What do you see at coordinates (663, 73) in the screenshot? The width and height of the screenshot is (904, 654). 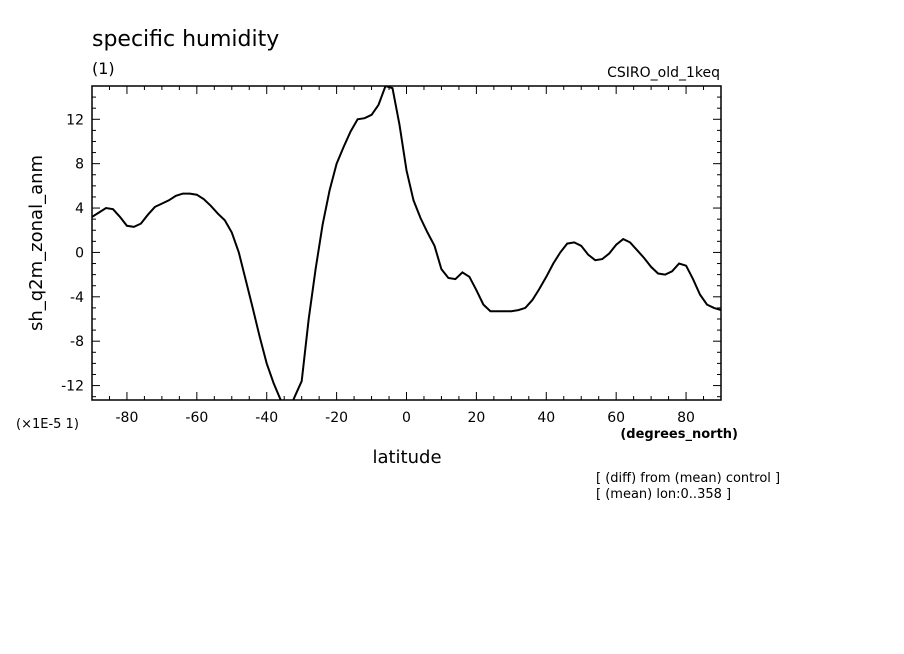 I see `model-name: CSIRO_old_1keq` at bounding box center [663, 73].